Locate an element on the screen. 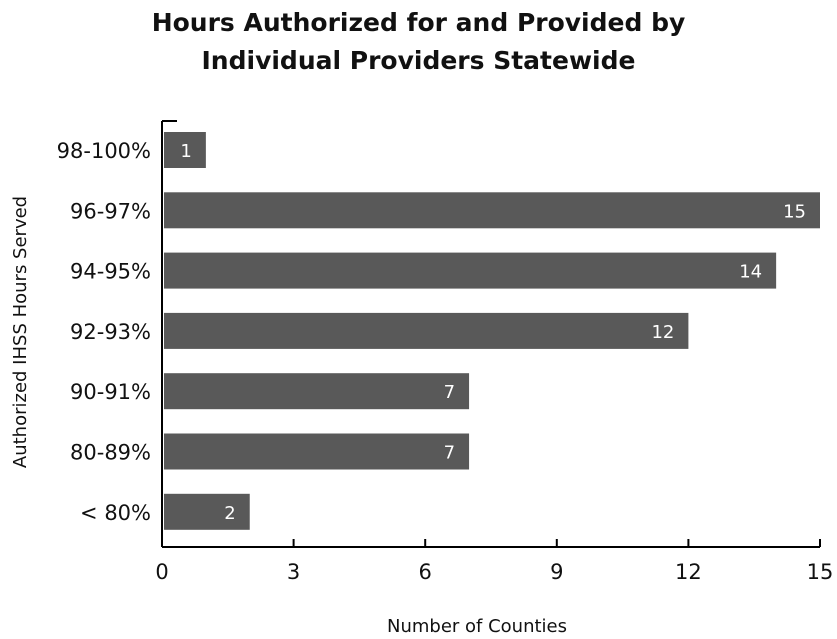 Image resolution: width=837 pixels, height=639 pixels. bar-value-label-5: 7 is located at coordinates (449, 453).